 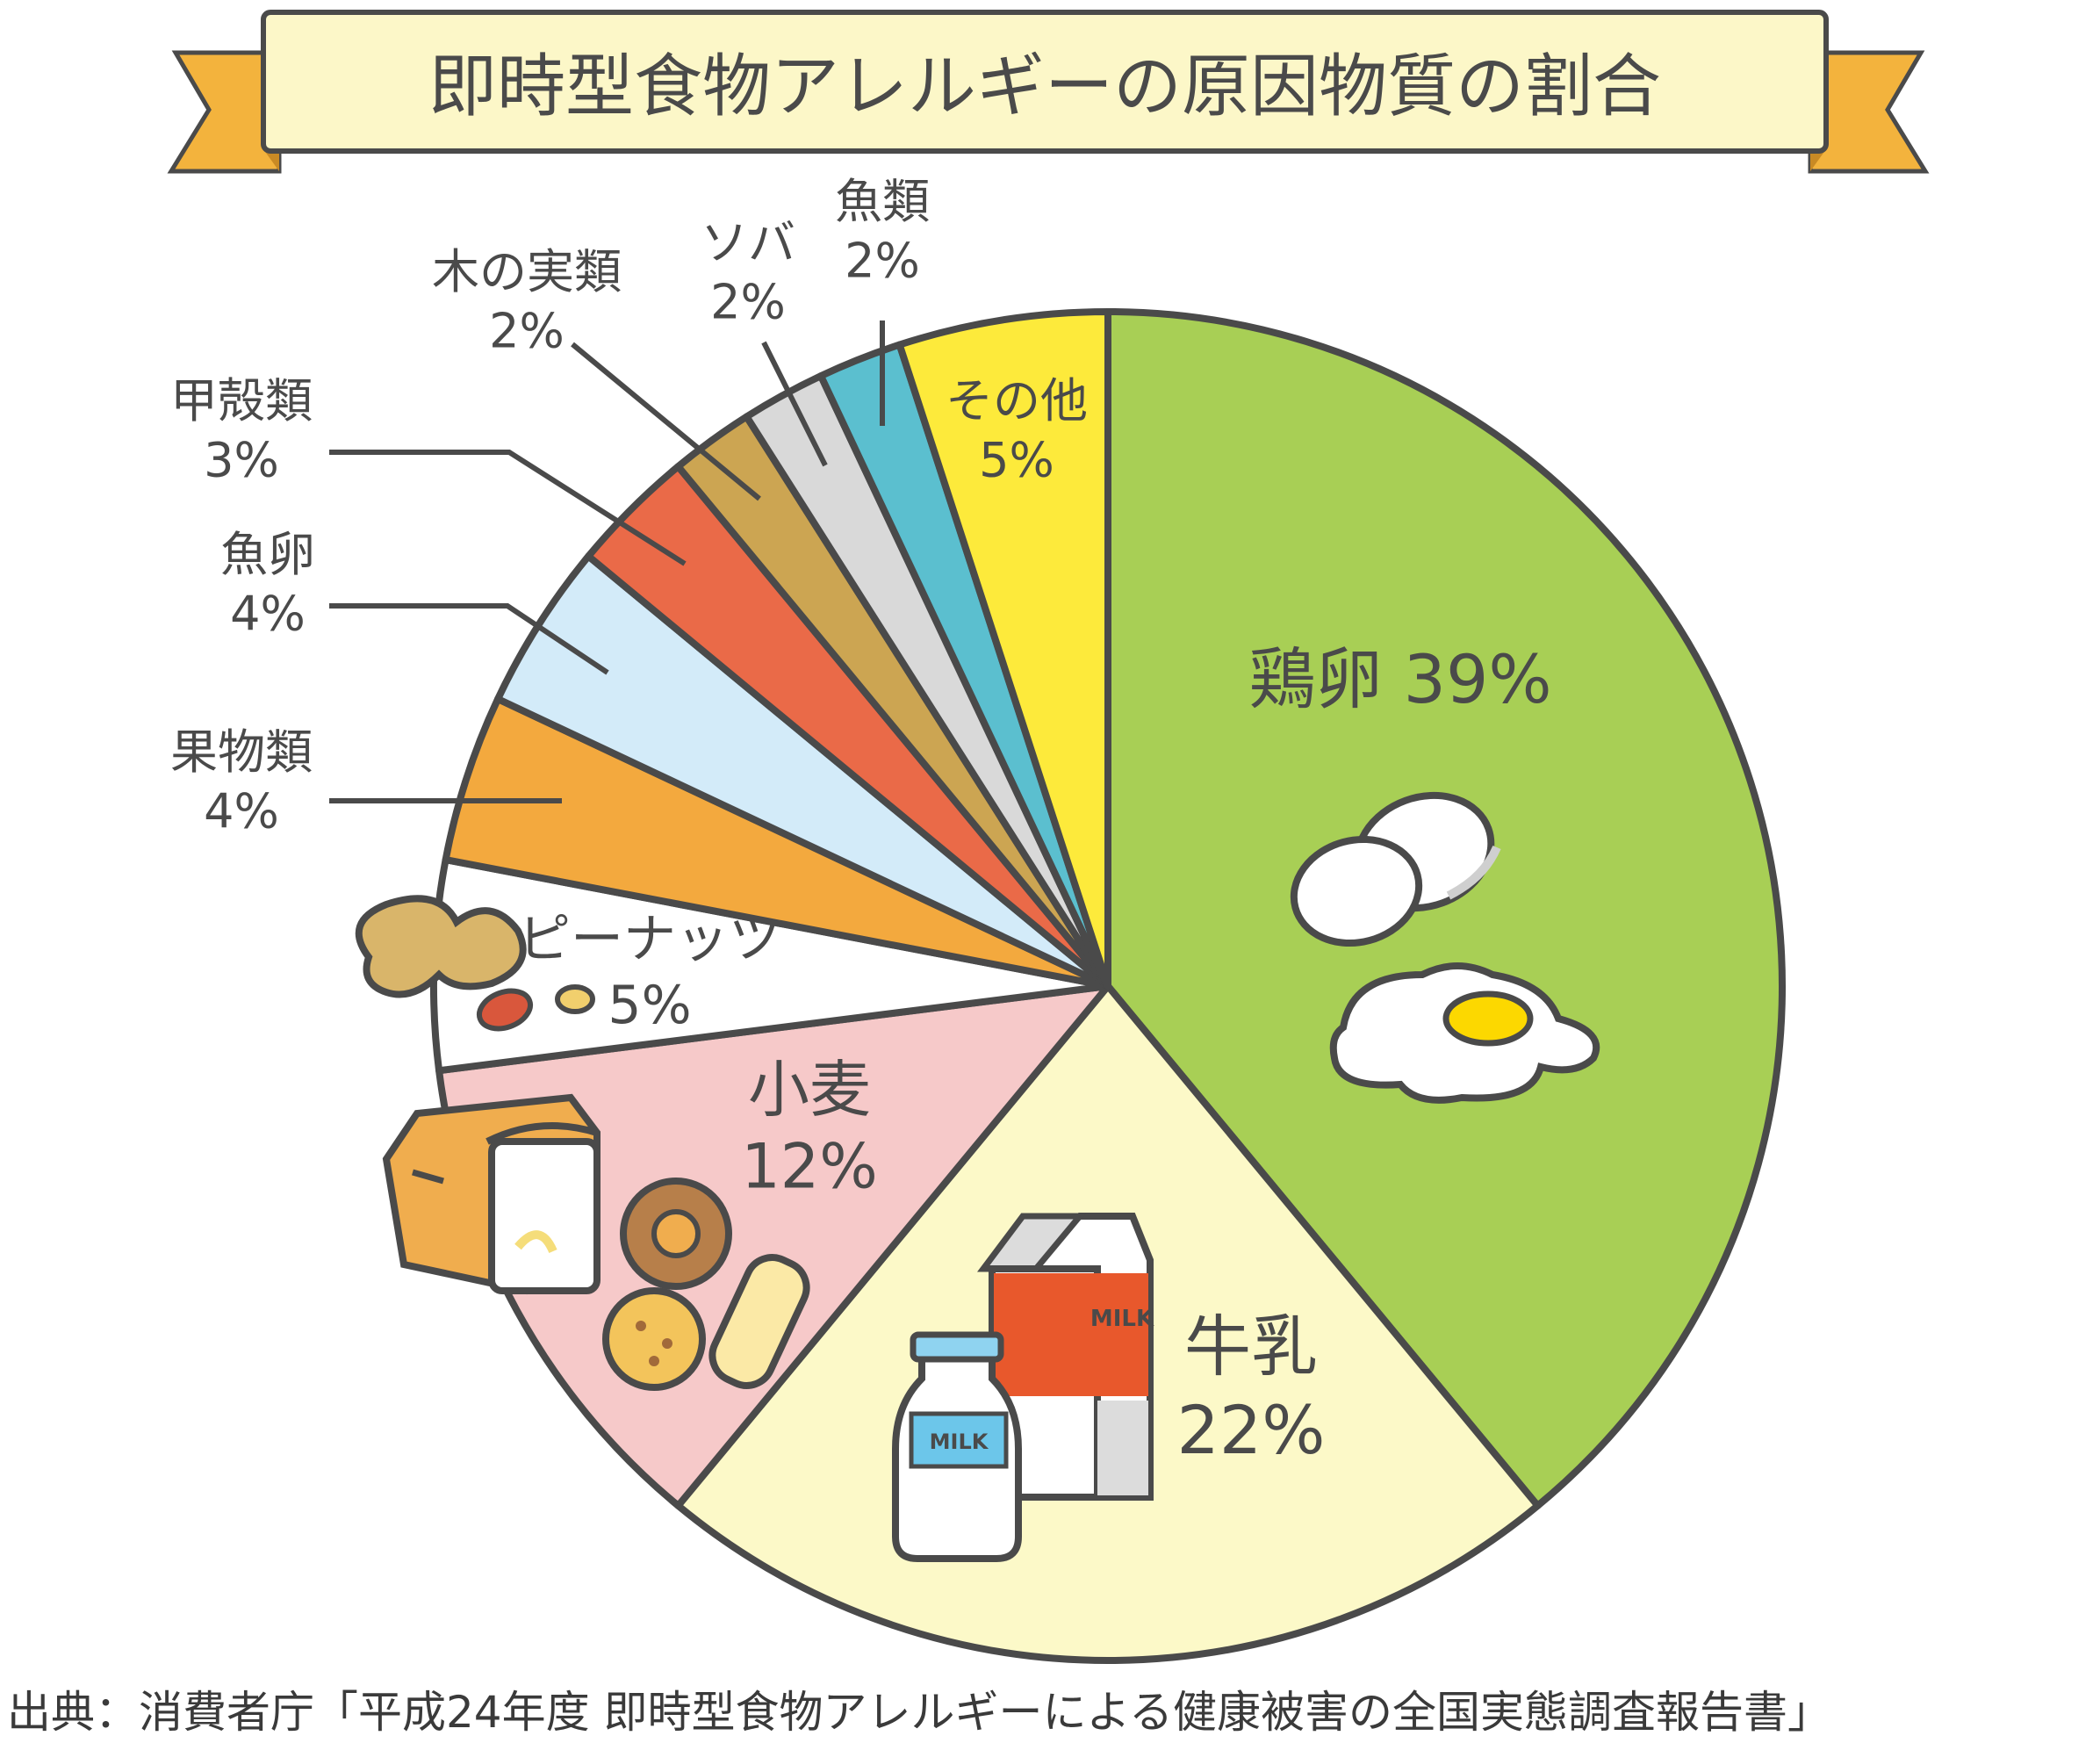 What do you see at coordinates (1399, 679) in the screenshot?
I see `slice-label-0: 鶏卵 39%` at bounding box center [1399, 679].